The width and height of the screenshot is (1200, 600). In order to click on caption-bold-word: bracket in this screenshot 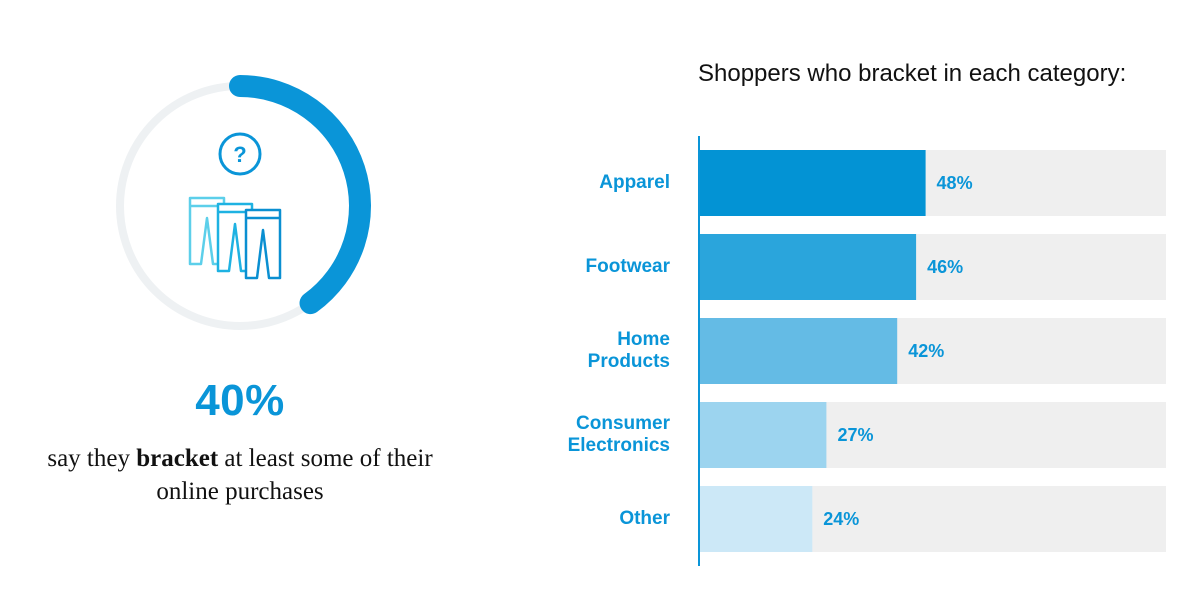, I will do `click(177, 458)`.